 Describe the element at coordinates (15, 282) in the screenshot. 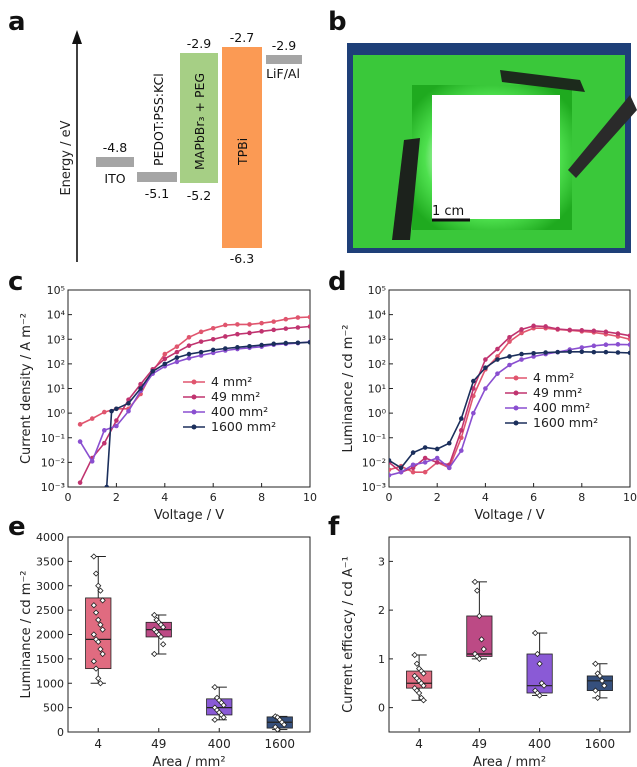

I see `panel-label-c: c` at that location.